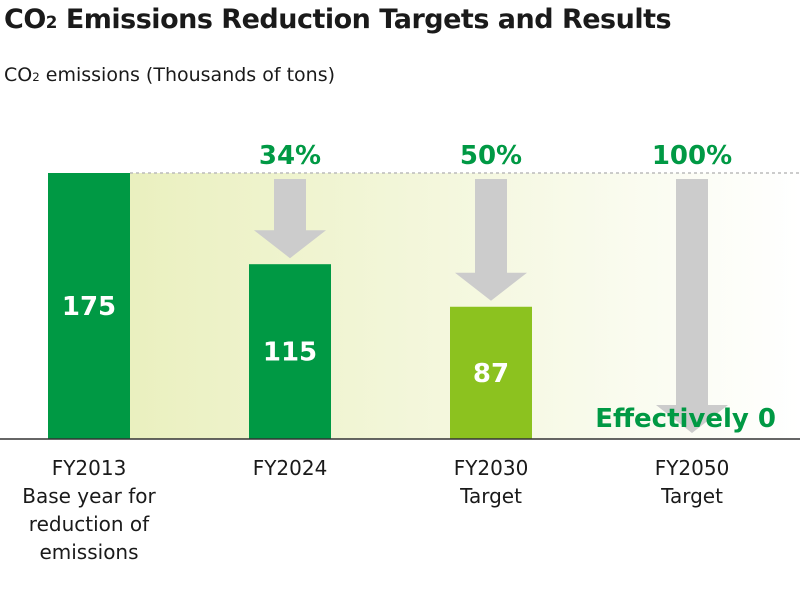 The height and width of the screenshot is (589, 800). I want to click on reduction-percent-label: 100%, so click(692, 156).